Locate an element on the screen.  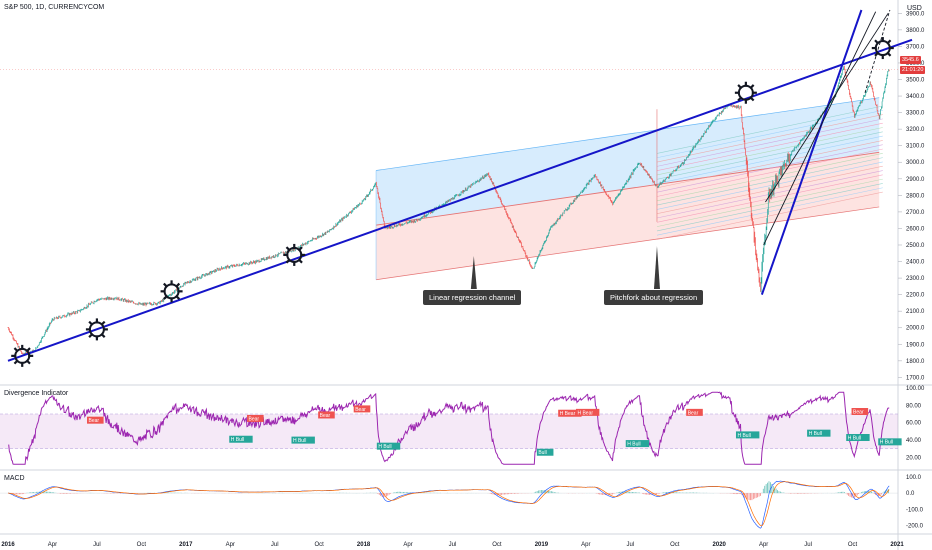
time-tick-label-4: 2017 is located at coordinates (186, 545).